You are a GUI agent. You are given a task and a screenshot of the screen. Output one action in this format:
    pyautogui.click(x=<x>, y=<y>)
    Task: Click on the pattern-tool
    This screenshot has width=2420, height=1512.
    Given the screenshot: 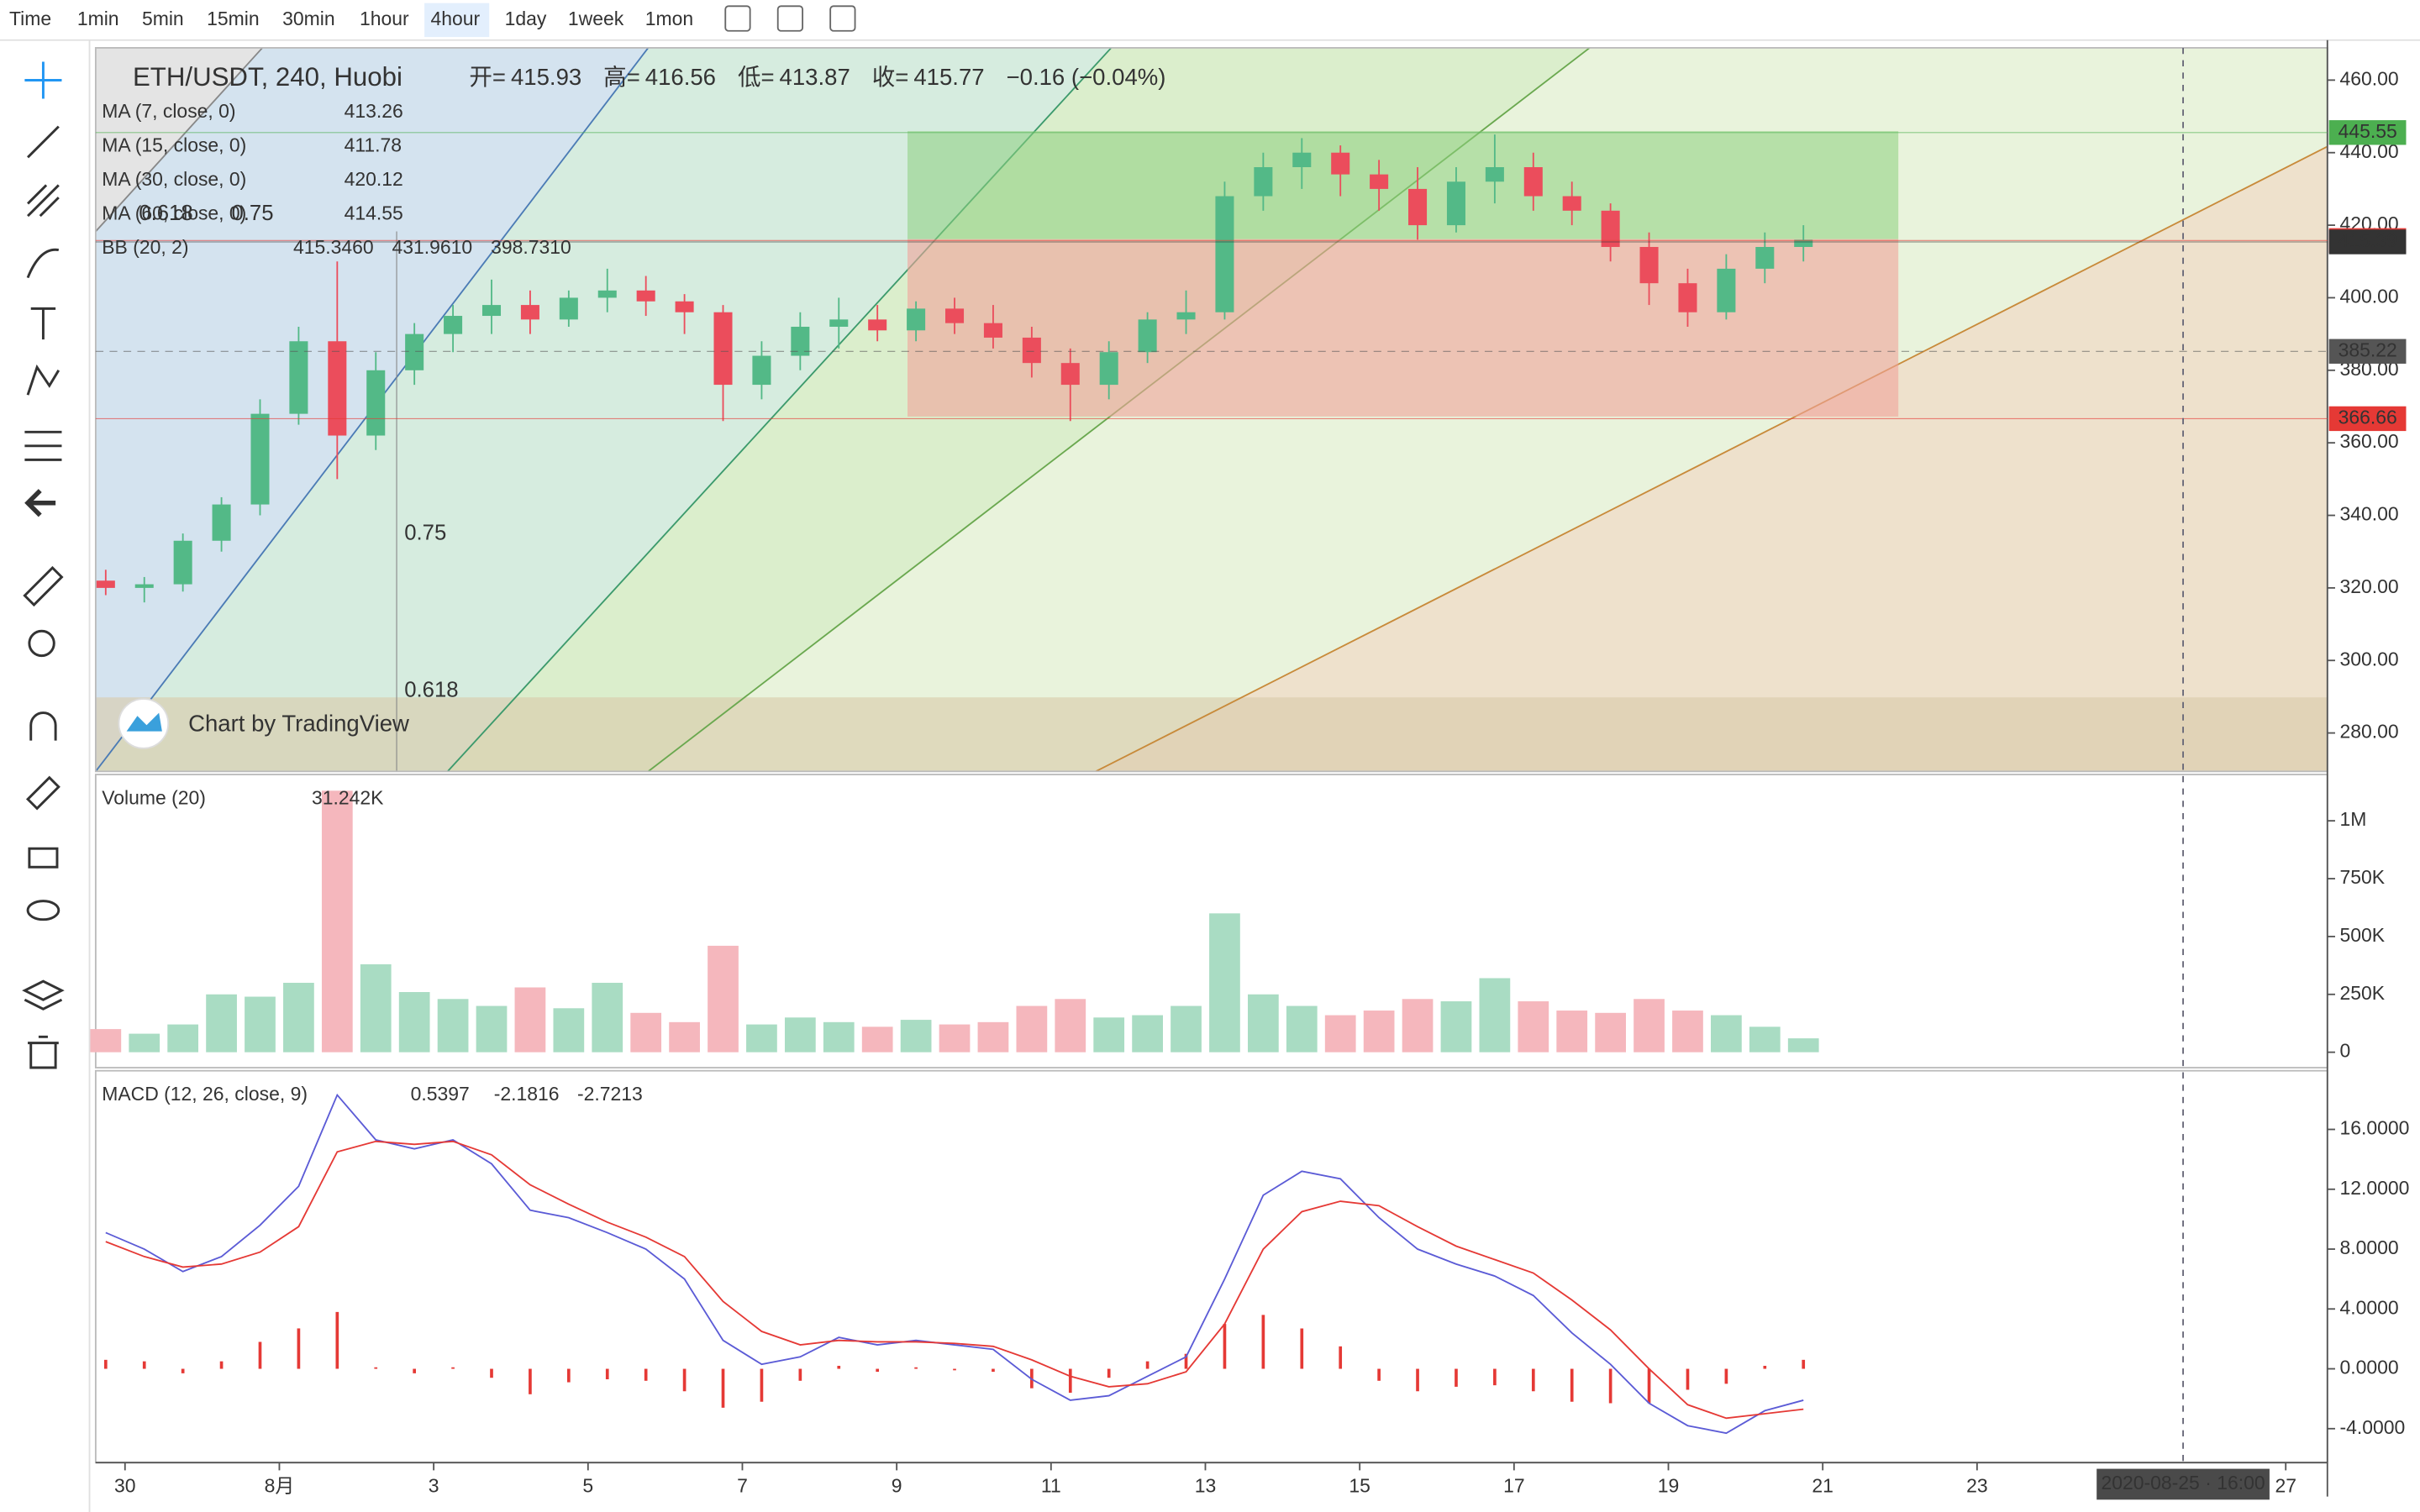 What is the action you would take?
    pyautogui.click(x=43, y=380)
    